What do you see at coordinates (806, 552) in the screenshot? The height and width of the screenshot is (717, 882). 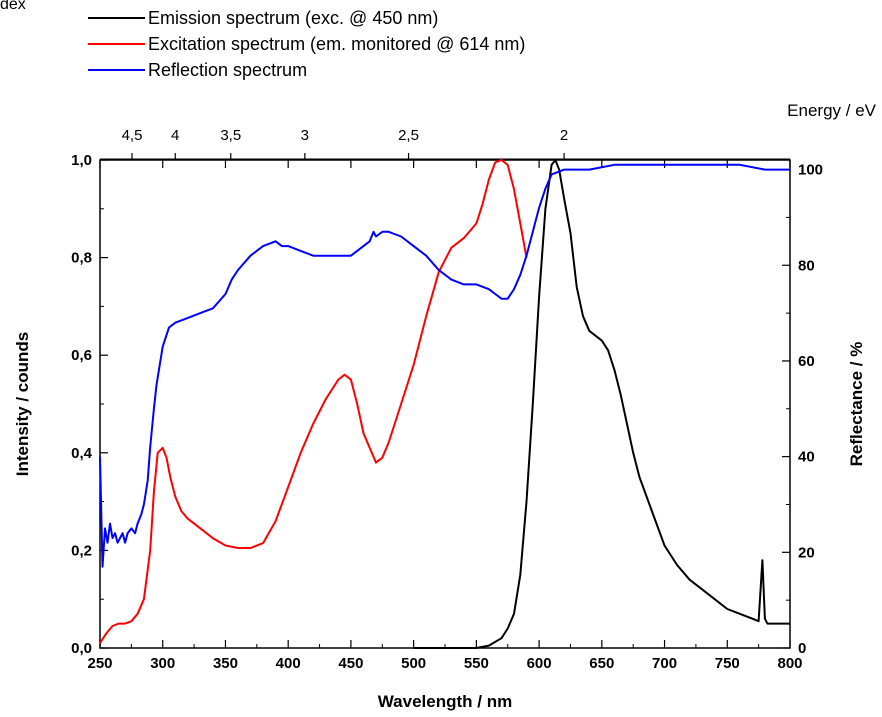 I see `y2-tick-label: 20` at bounding box center [806, 552].